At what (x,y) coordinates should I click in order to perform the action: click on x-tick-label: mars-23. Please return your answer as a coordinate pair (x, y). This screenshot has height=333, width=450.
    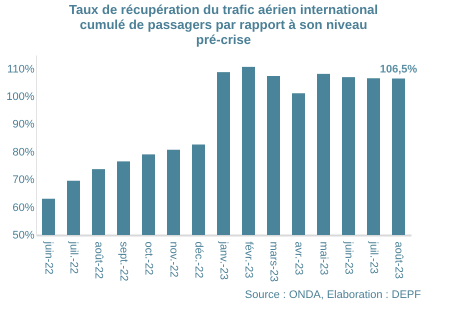
    Looking at the image, I should click on (274, 262).